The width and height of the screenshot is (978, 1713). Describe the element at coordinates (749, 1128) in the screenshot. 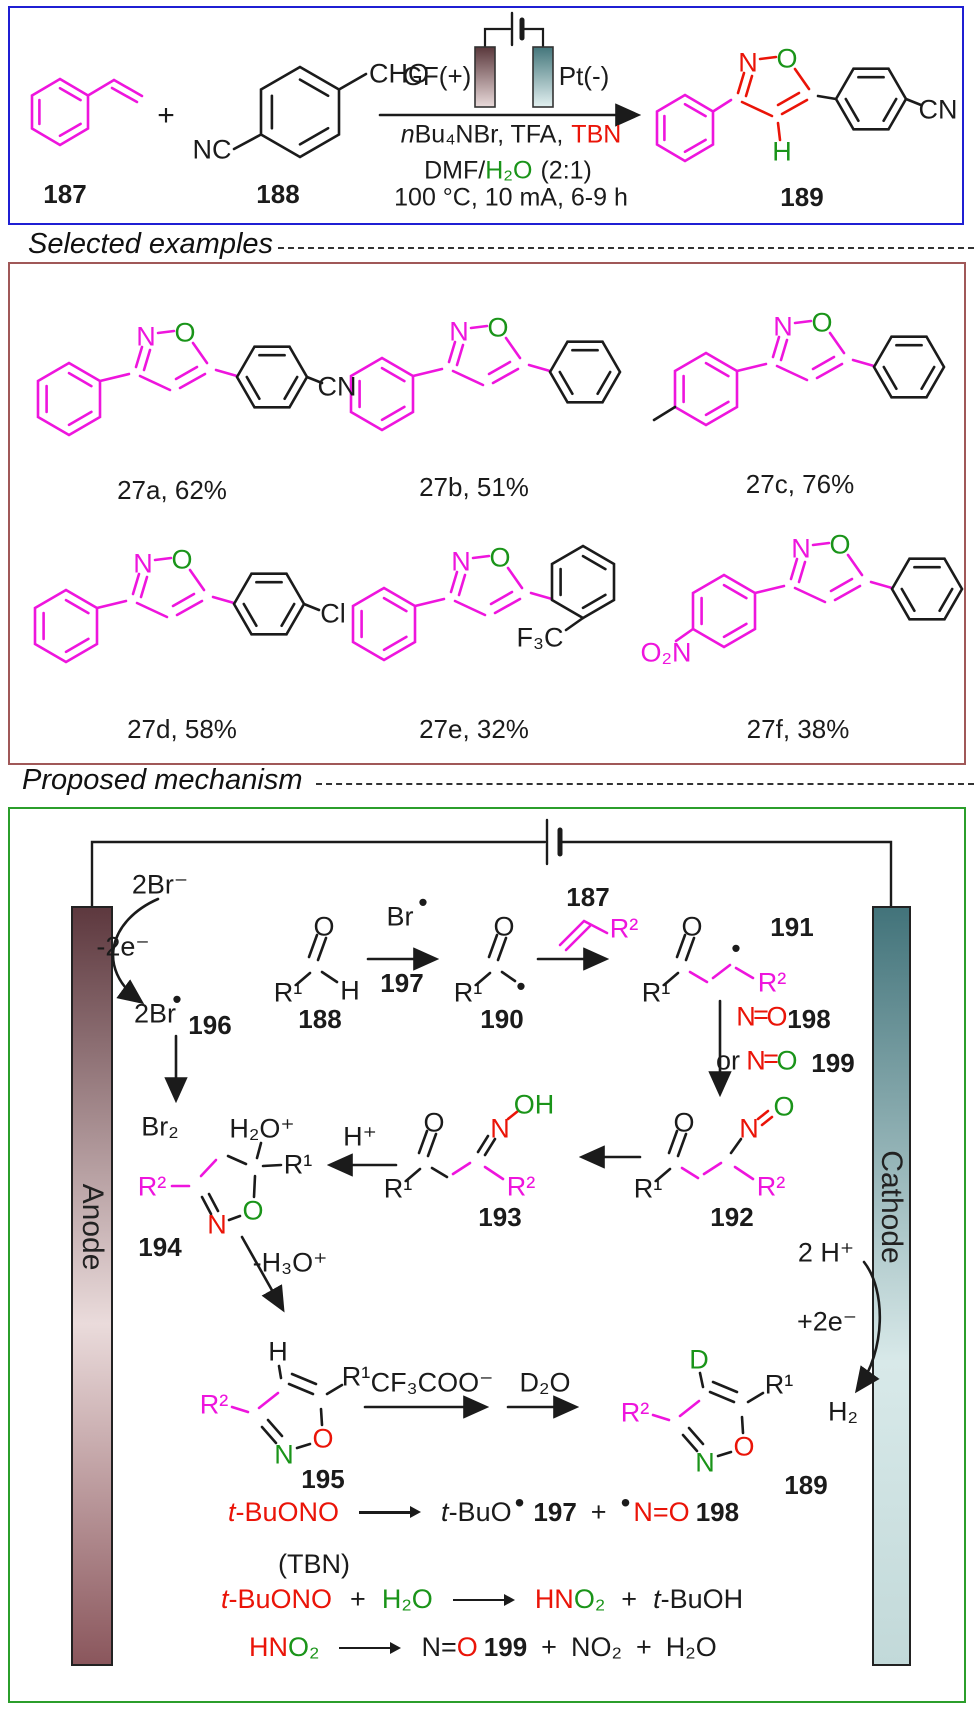

I see `n-192: N` at that location.